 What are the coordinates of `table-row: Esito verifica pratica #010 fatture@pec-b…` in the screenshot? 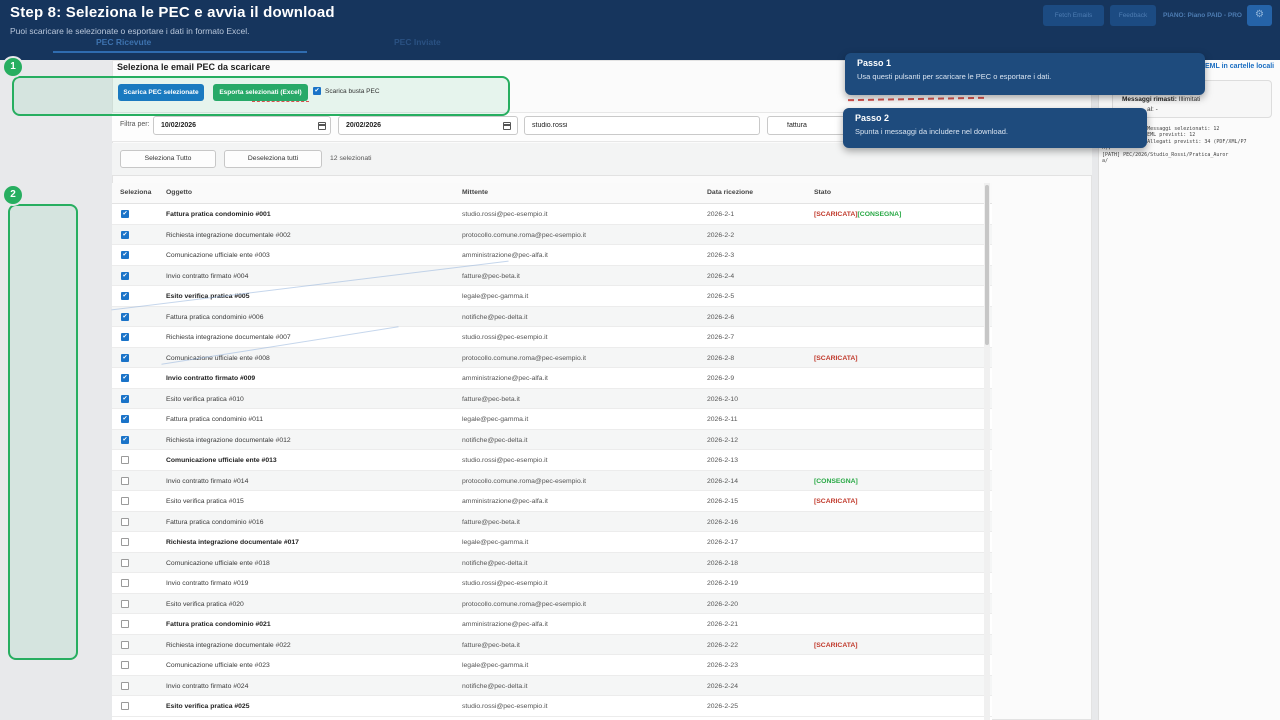 It's located at (552, 398).